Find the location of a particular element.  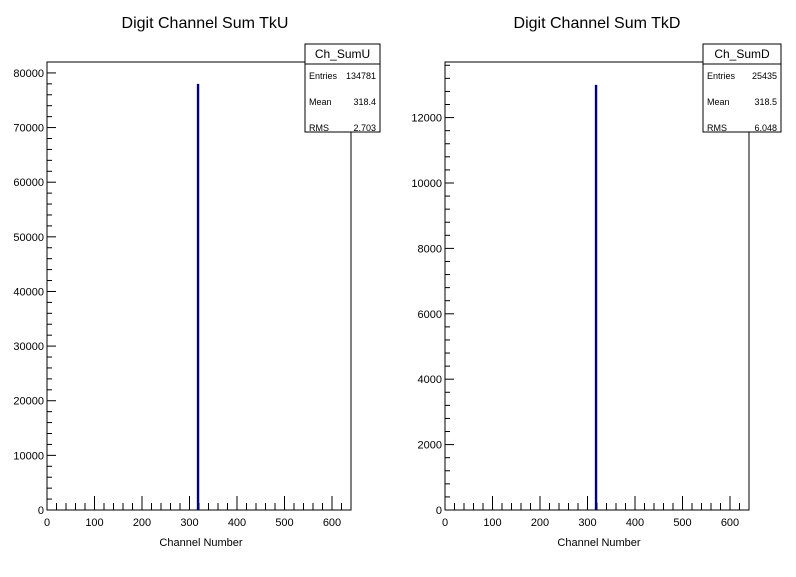

stats-box-title: Ch_SumD is located at coordinates (742, 54).